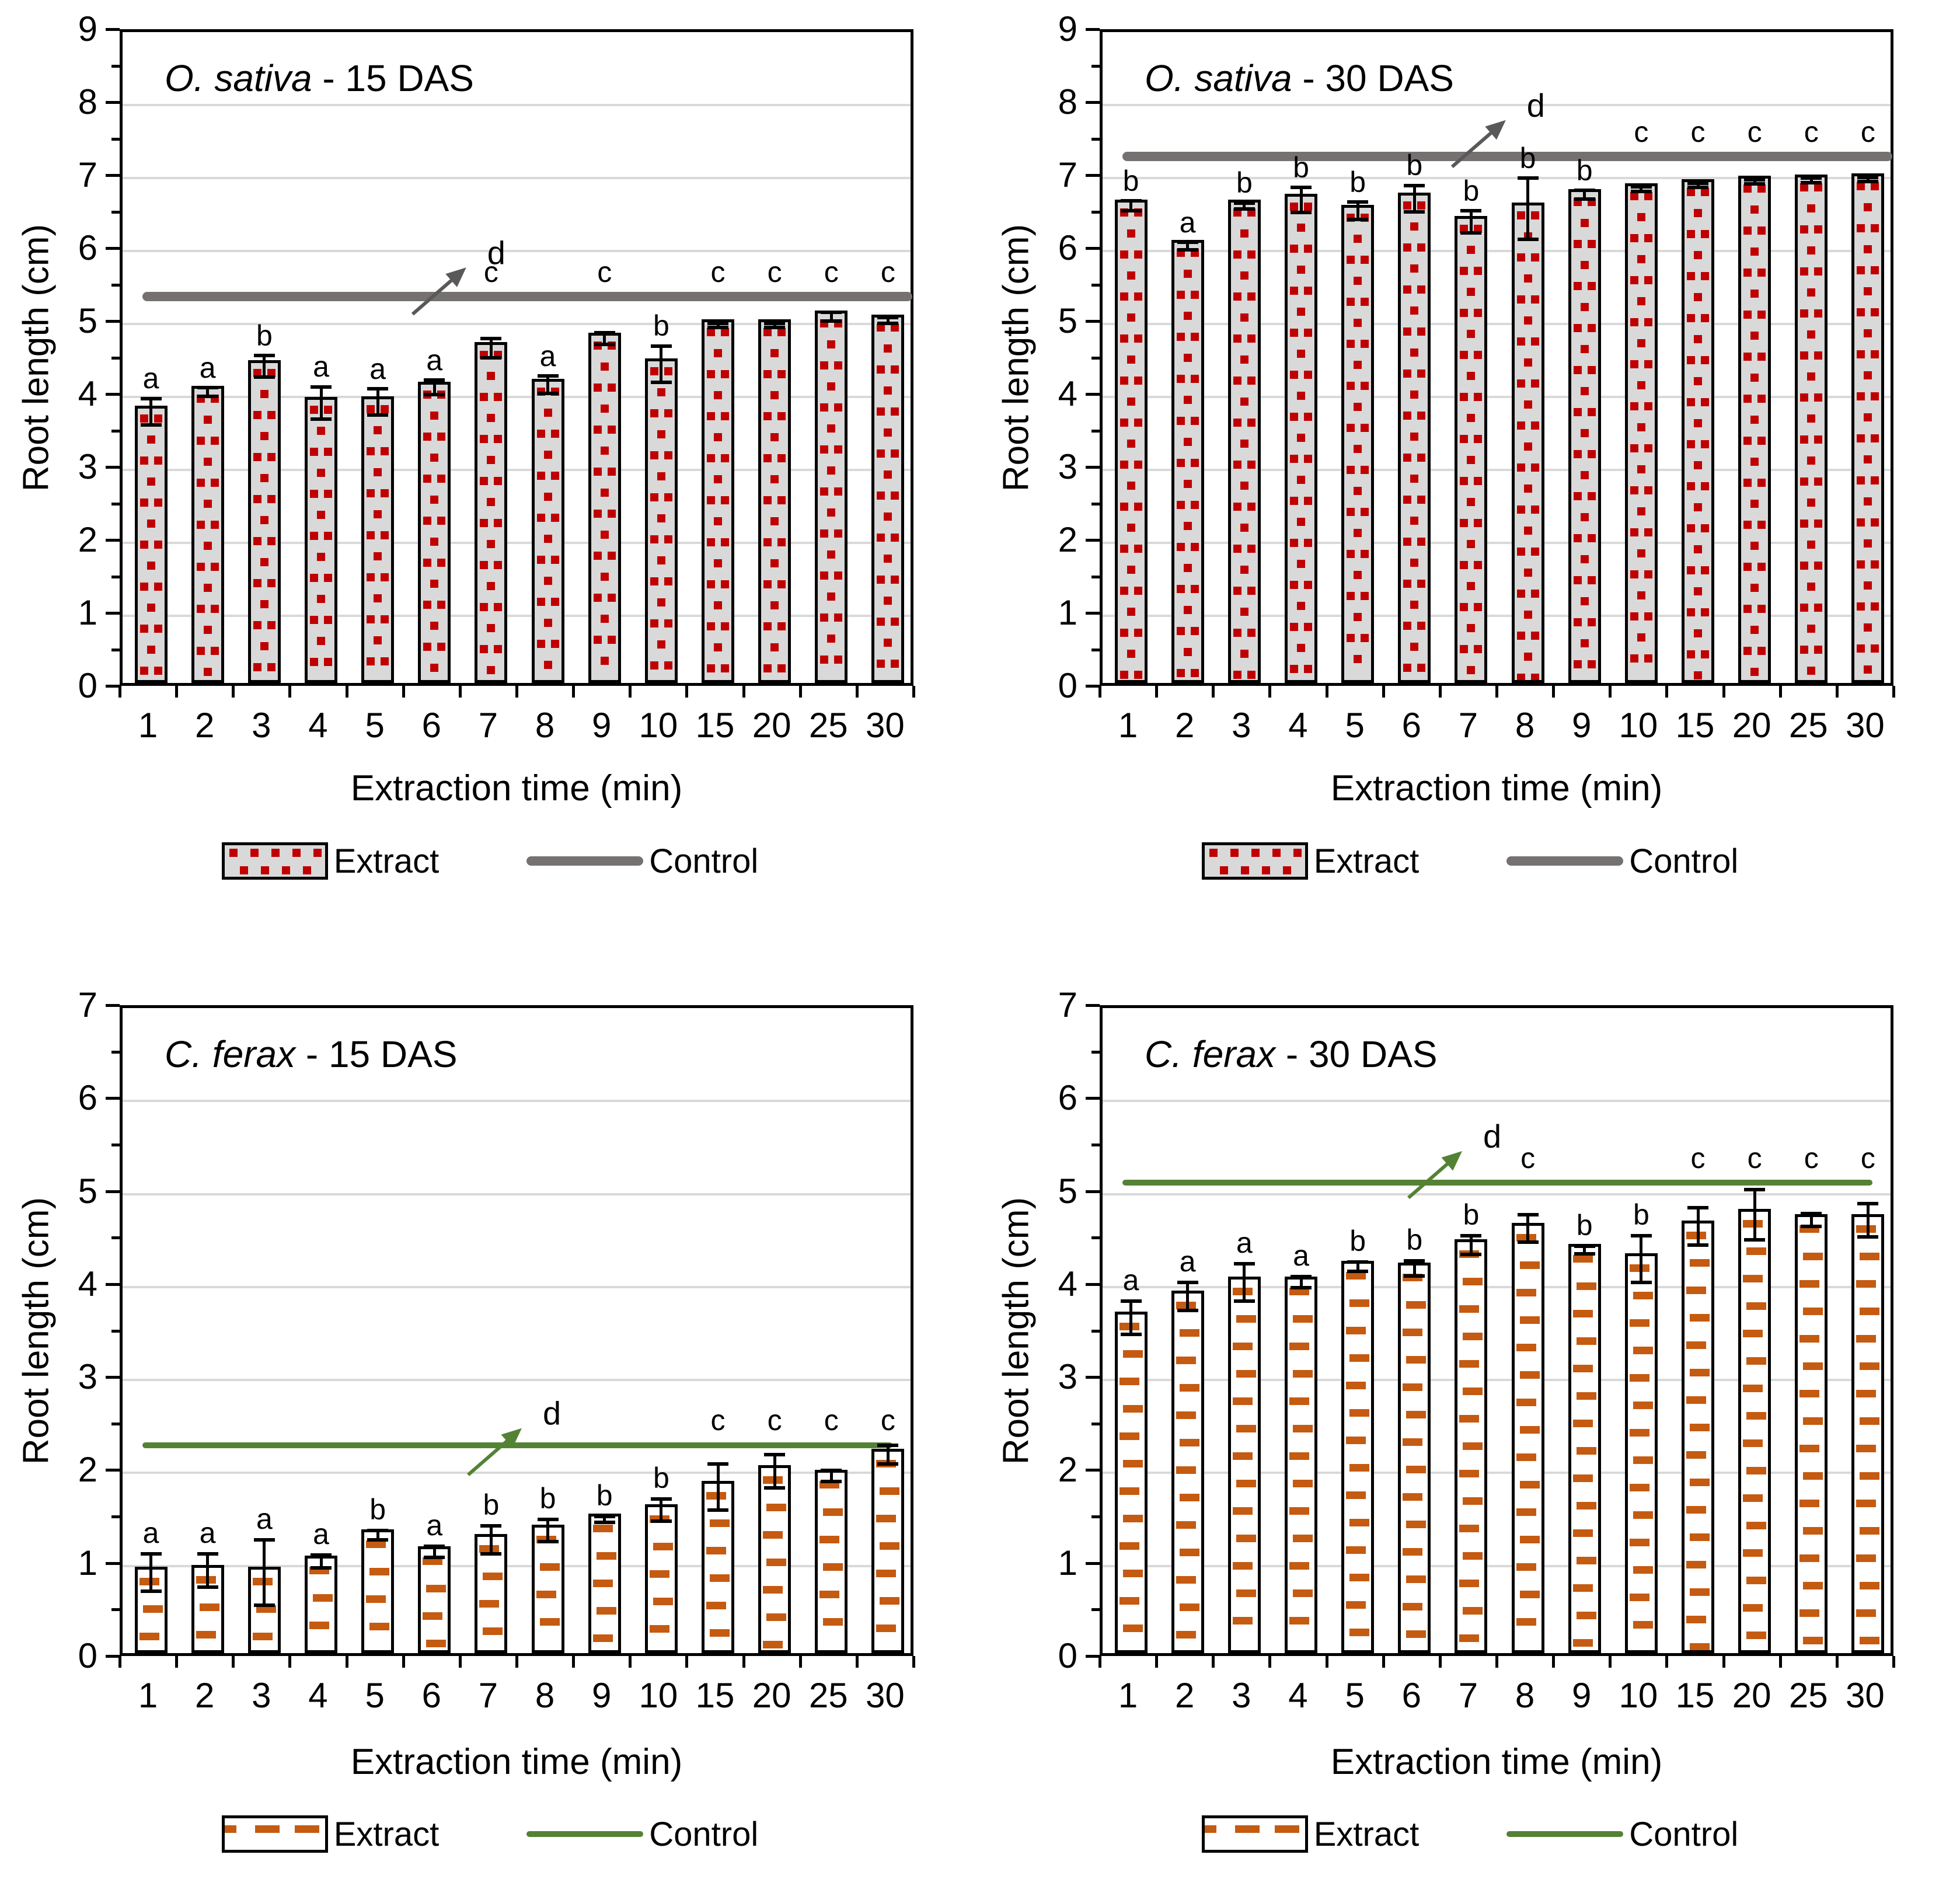 This screenshot has width=1960, height=1879. Describe the element at coordinates (1067, 1191) in the screenshot. I see `y-tick-label: 5` at that location.